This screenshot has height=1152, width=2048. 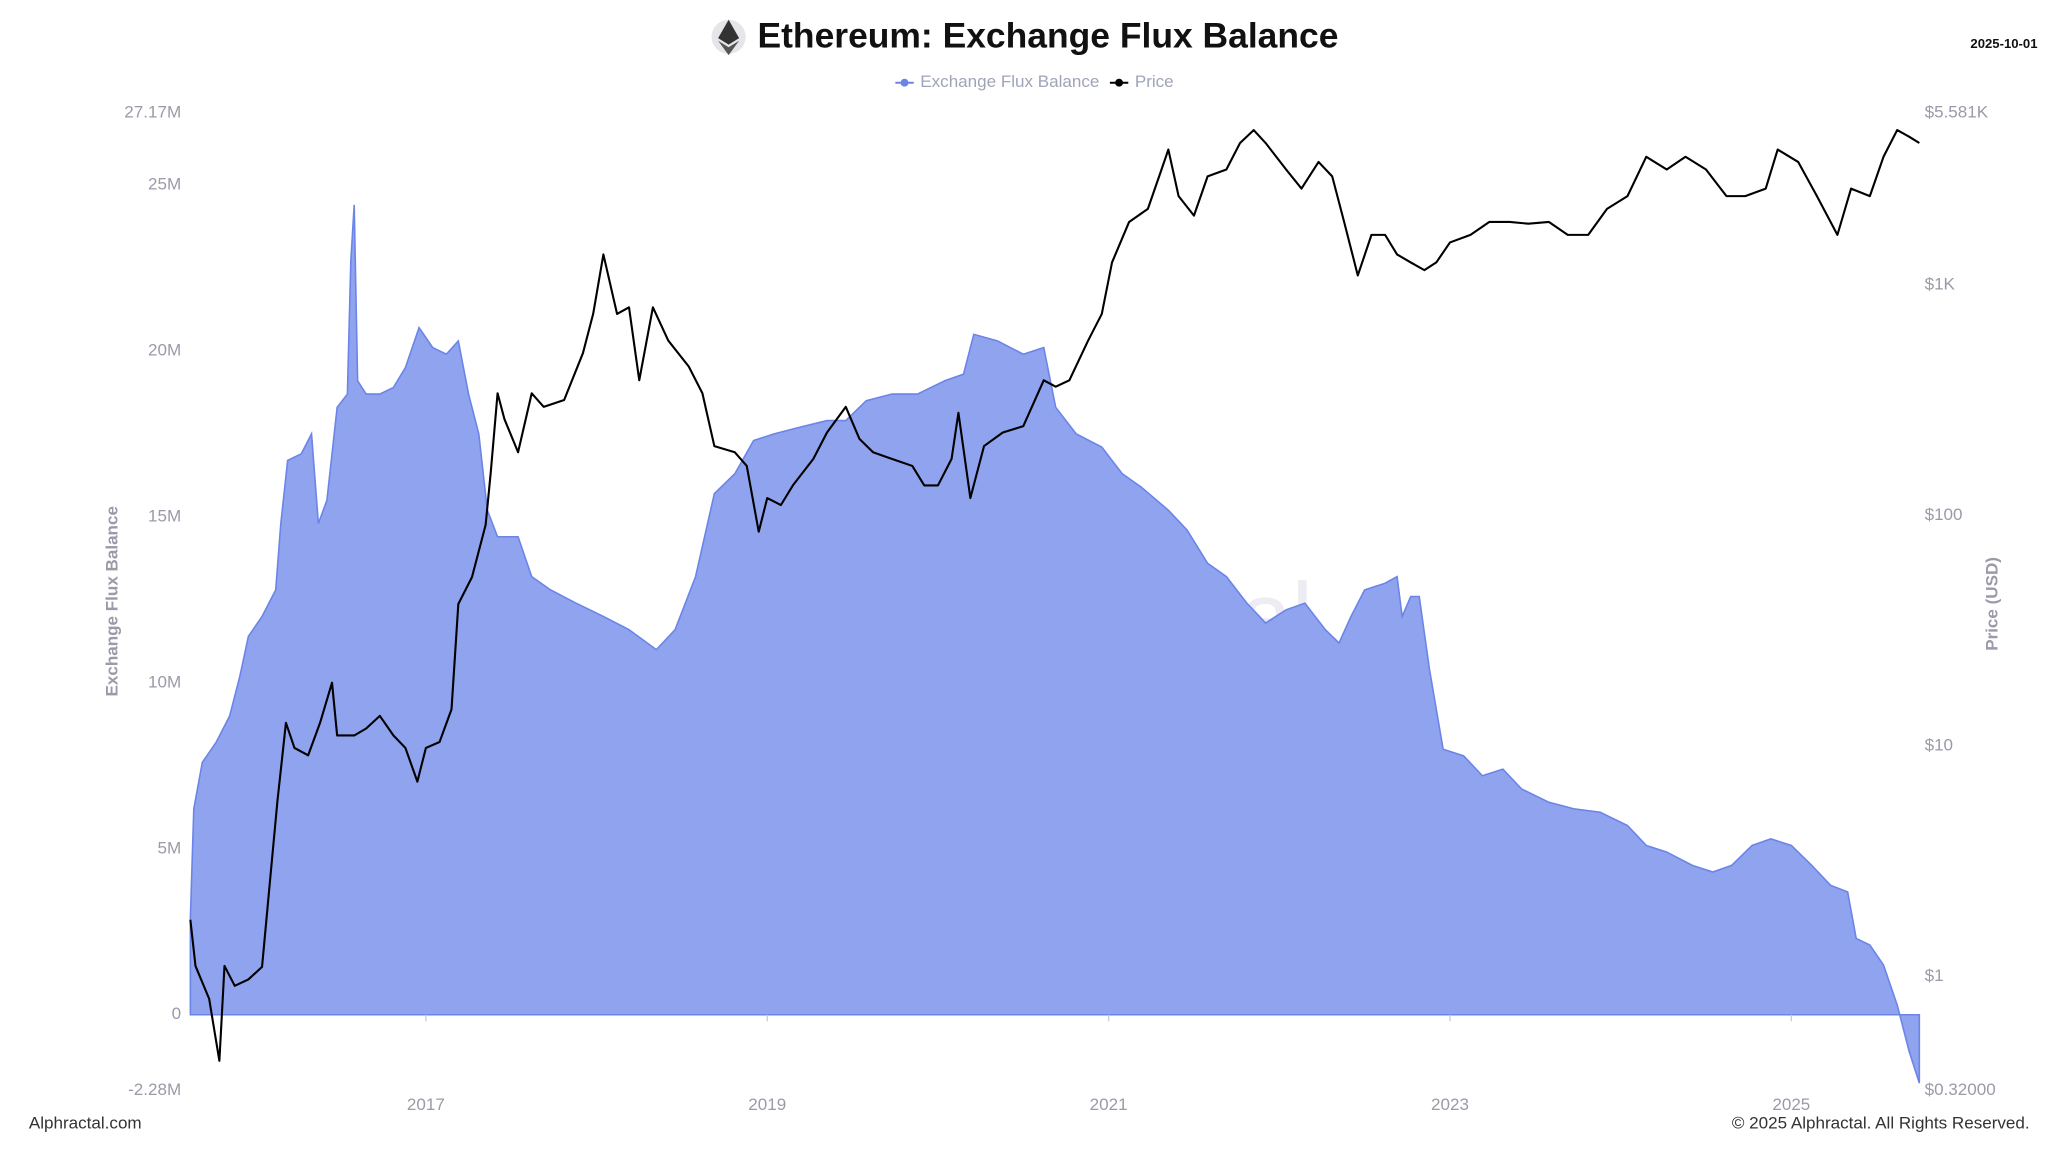 I want to click on y-tick-label: 20M, so click(x=164, y=349).